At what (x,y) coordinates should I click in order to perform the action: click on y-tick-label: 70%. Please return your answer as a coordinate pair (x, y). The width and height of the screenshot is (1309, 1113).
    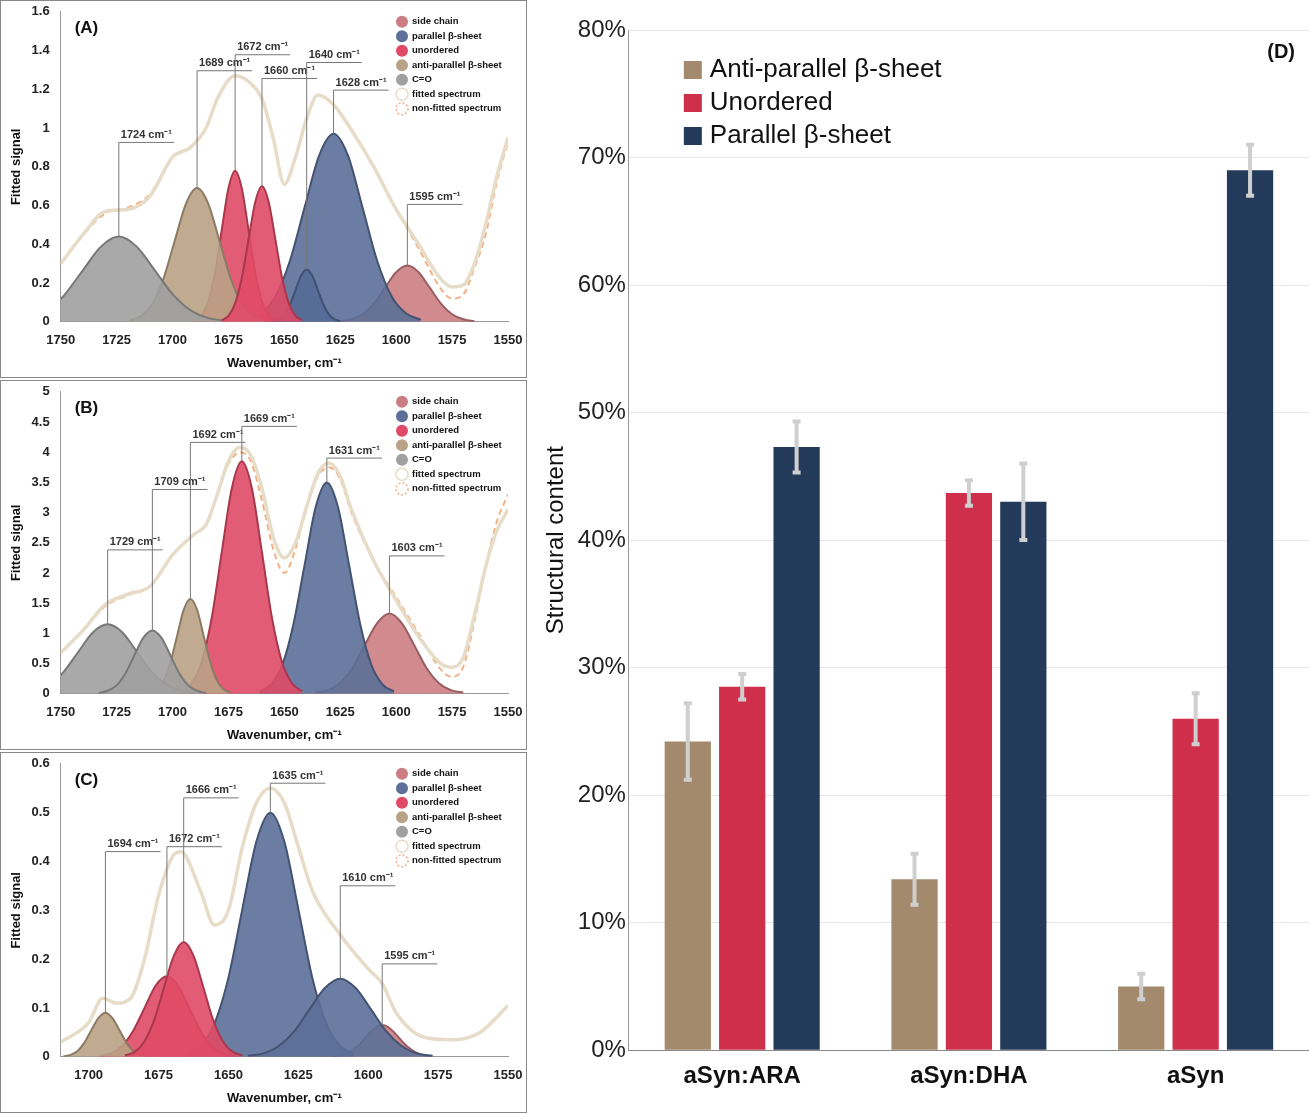
    Looking at the image, I should click on (601, 156).